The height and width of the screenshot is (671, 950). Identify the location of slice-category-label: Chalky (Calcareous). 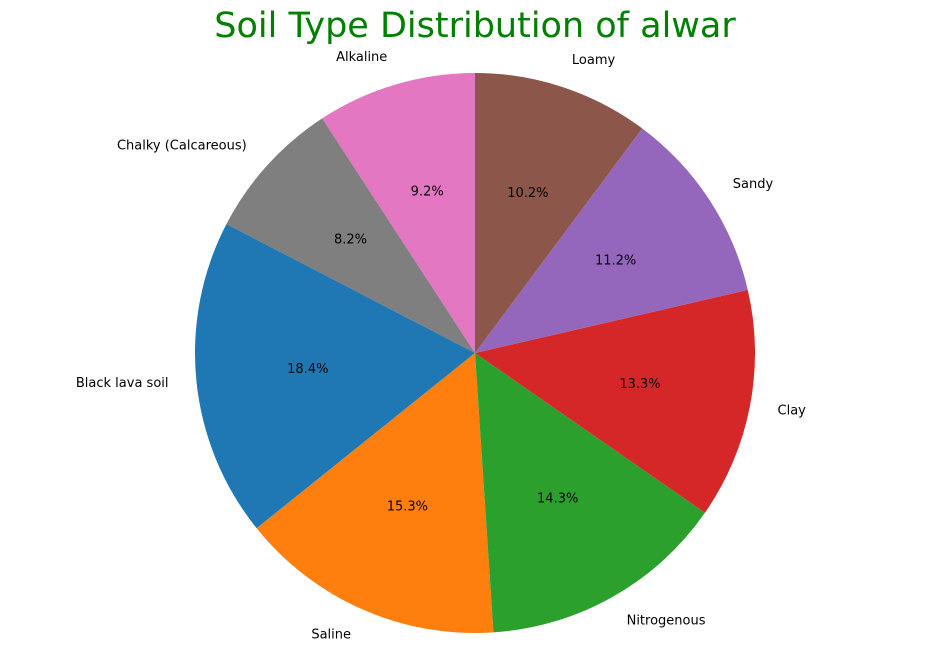
(182, 146).